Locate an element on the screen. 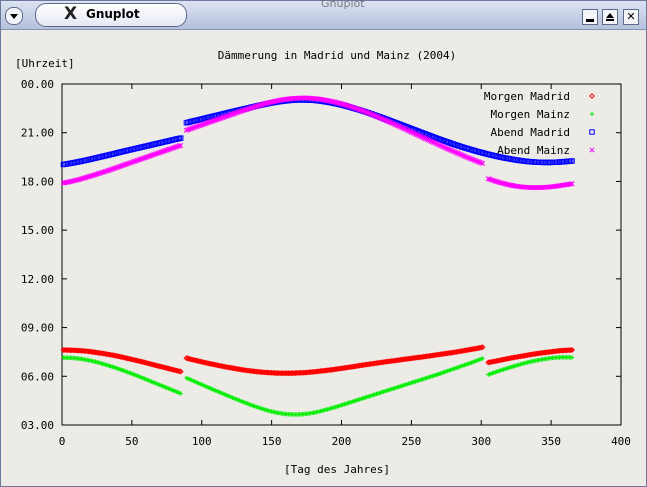  legend-label: Morgen Mainz is located at coordinates (530, 114).